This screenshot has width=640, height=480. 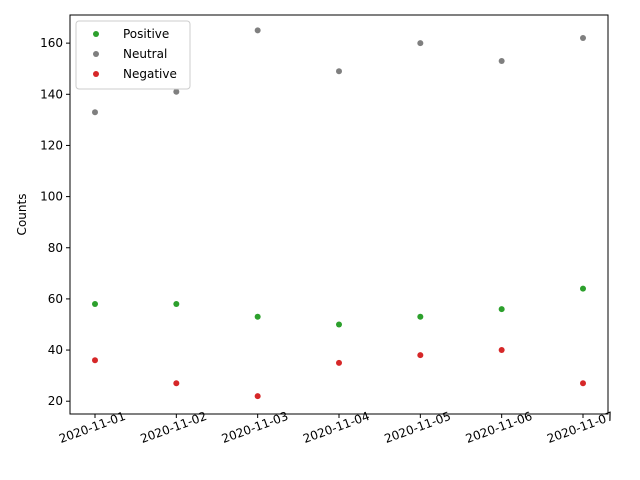 What do you see at coordinates (55, 248) in the screenshot?
I see `y-tick-label: 80` at bounding box center [55, 248].